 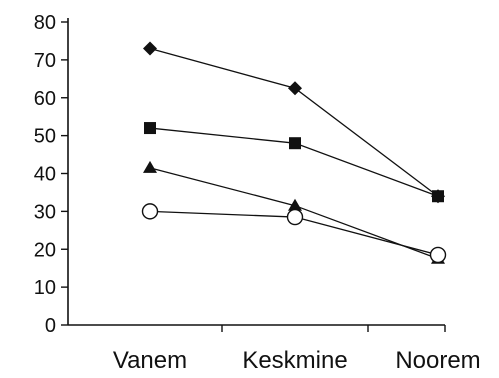 I want to click on y-tick-label: 70, so click(x=45, y=61).